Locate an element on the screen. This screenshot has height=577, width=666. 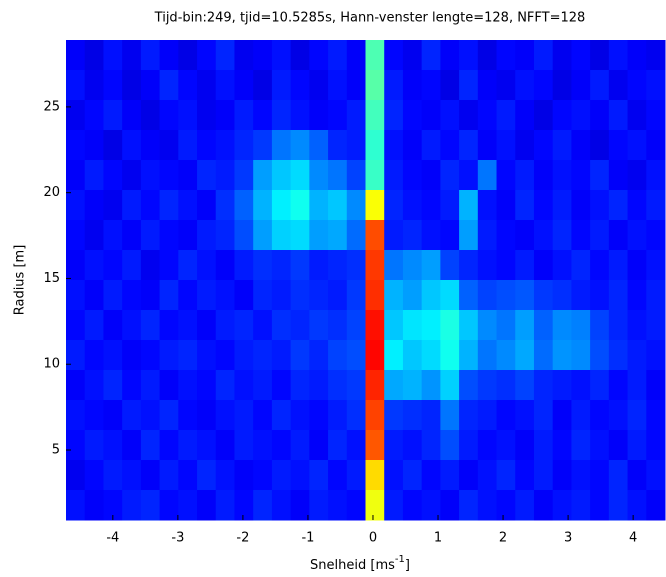
x-axis-label-text: Snelheid [ms is located at coordinates (352, 565).